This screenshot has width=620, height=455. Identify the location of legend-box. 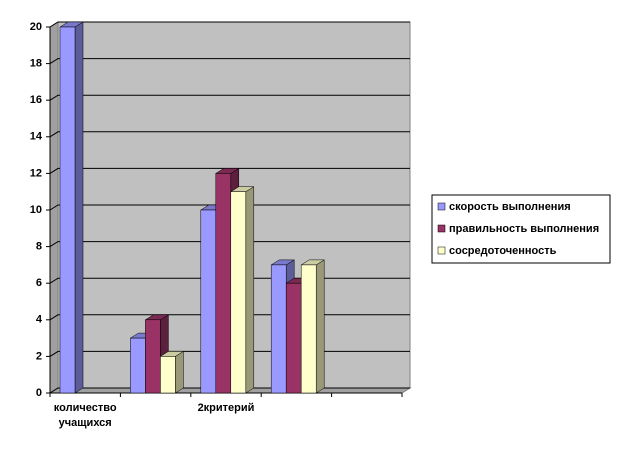
(521, 229).